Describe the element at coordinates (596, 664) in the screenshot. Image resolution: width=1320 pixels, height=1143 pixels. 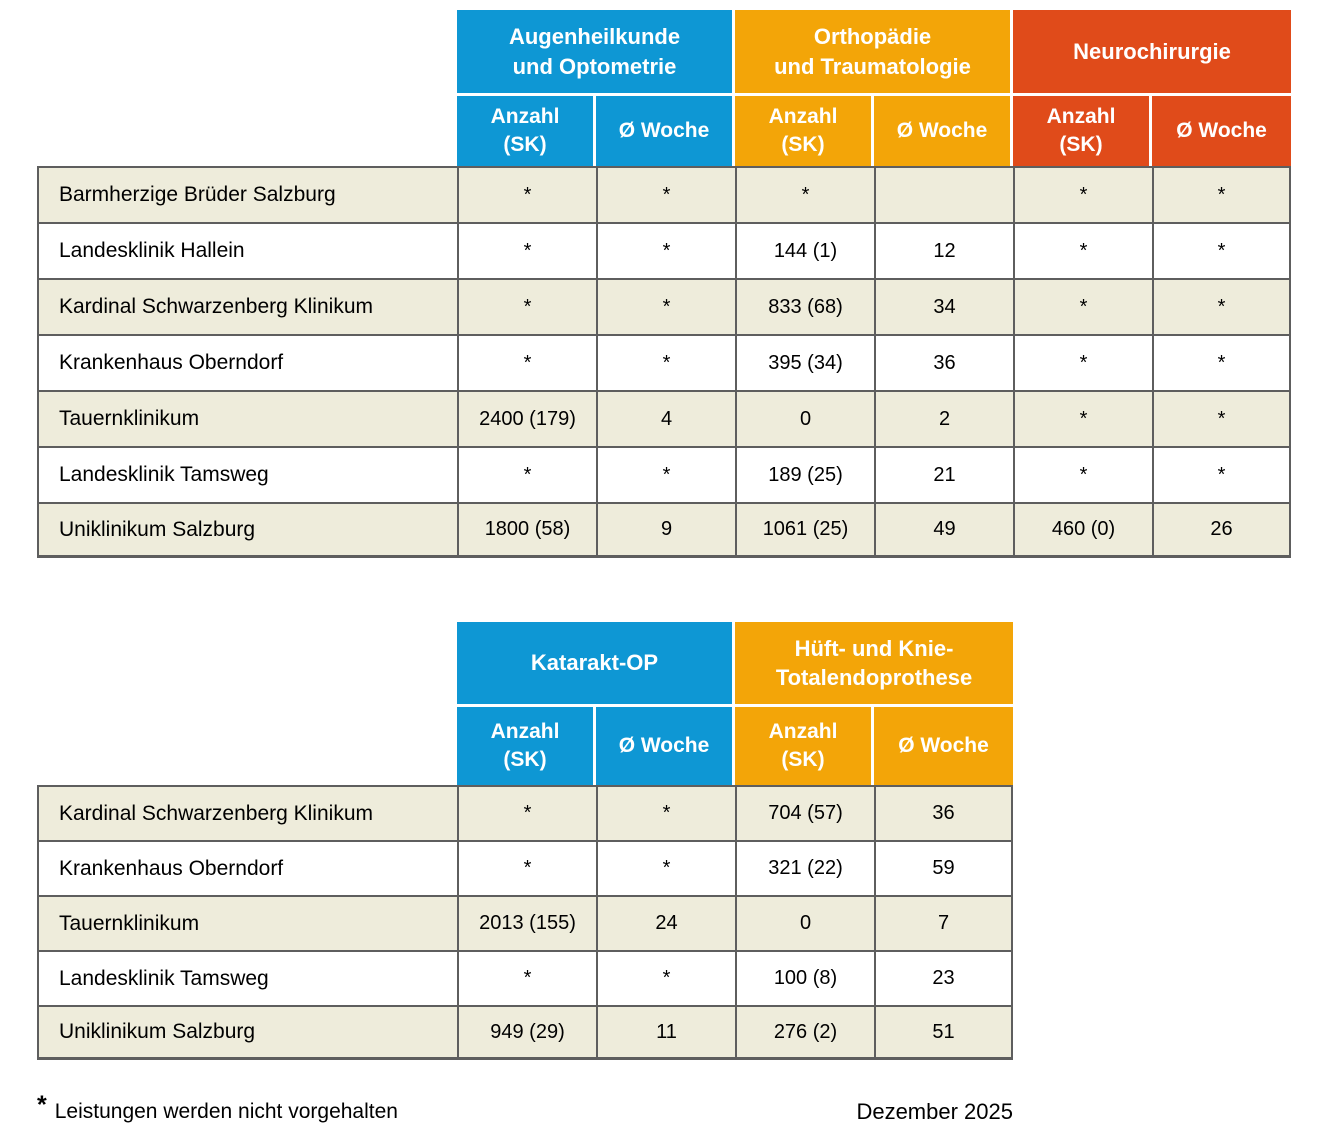
I see `group-header-katarakt-op: Katarakt-OP` at that location.